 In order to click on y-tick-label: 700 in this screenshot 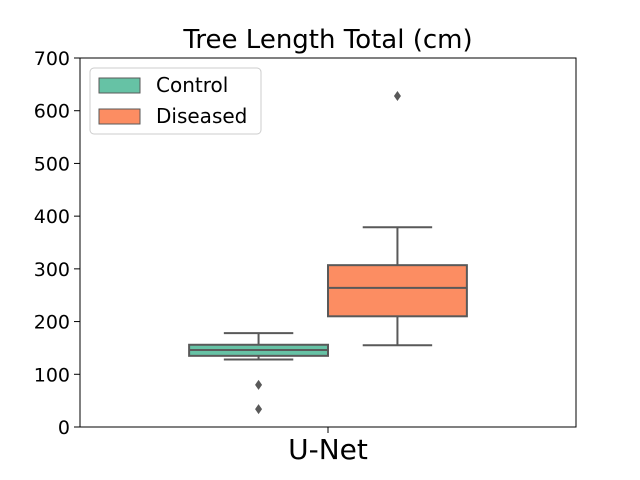, I will do `click(52, 59)`.